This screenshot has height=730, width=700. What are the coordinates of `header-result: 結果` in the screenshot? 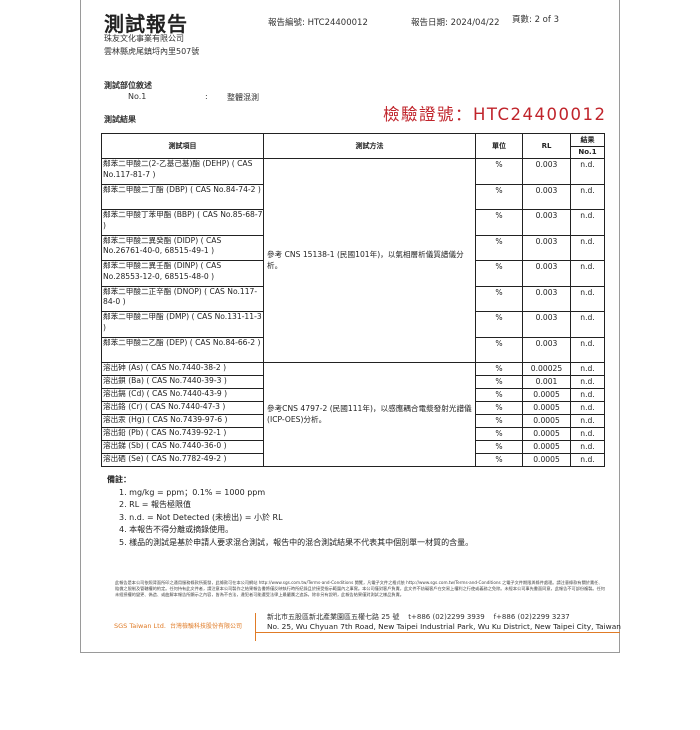 It's located at (587, 140).